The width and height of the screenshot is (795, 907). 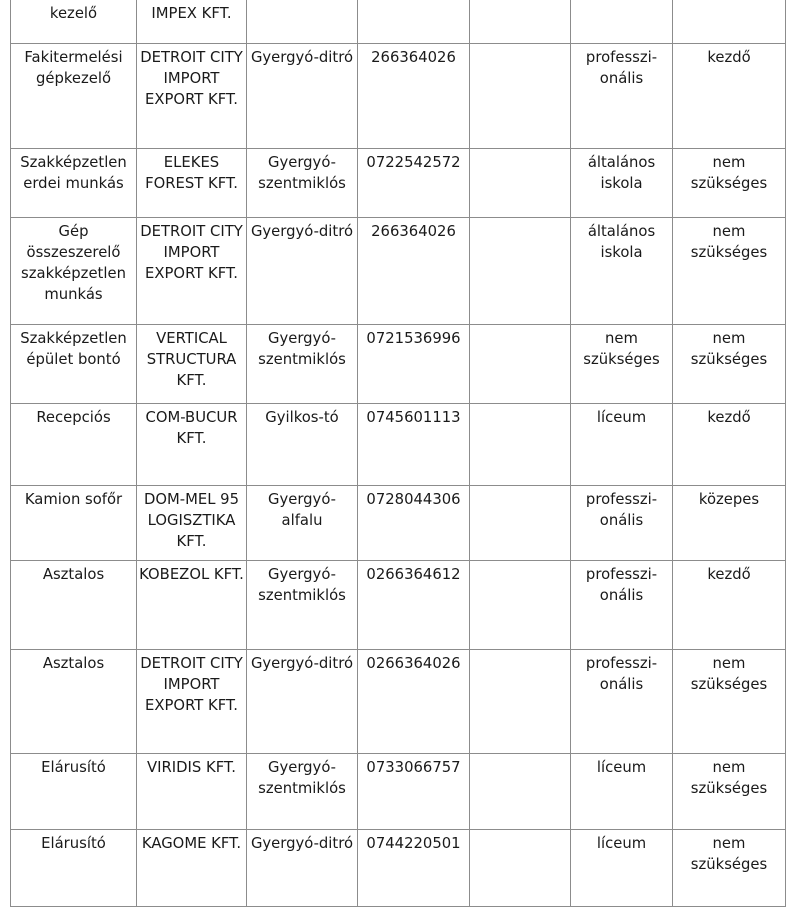 What do you see at coordinates (621, 22) in the screenshot?
I see `cell-education` at bounding box center [621, 22].